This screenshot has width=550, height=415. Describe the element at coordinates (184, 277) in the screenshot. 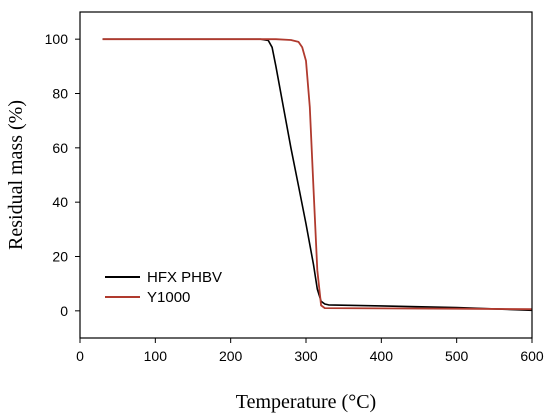

I see `legend-label-0: HFX PHBV` at that location.